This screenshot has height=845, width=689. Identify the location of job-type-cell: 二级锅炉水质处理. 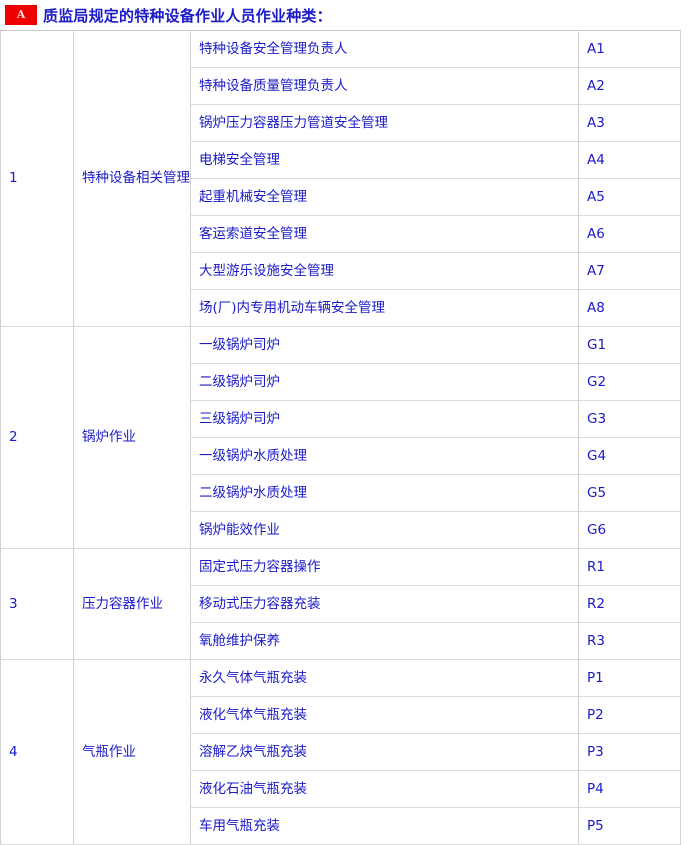
(384, 493).